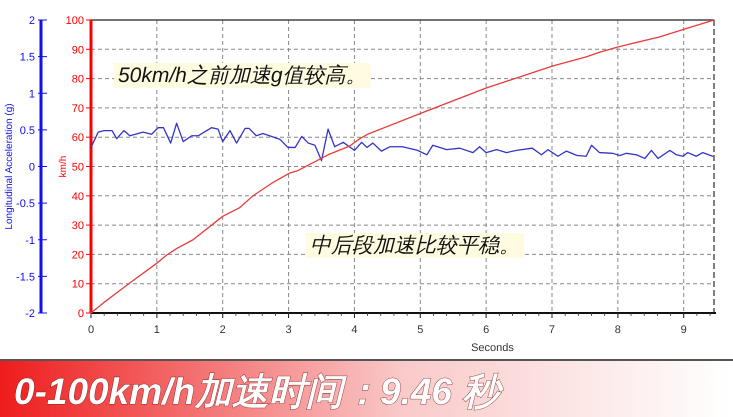 This screenshot has height=417, width=733. What do you see at coordinates (27, 58) in the screenshot?
I see `y-tick-label: 1.5` at bounding box center [27, 58].